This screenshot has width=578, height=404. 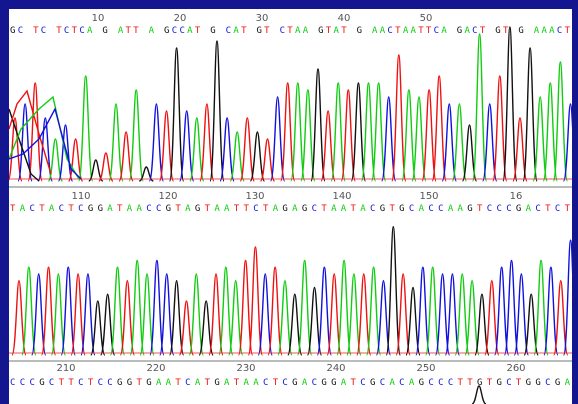 What do you see at coordinates (98, 18) in the screenshot?
I see `position-label: 10` at bounding box center [98, 18].